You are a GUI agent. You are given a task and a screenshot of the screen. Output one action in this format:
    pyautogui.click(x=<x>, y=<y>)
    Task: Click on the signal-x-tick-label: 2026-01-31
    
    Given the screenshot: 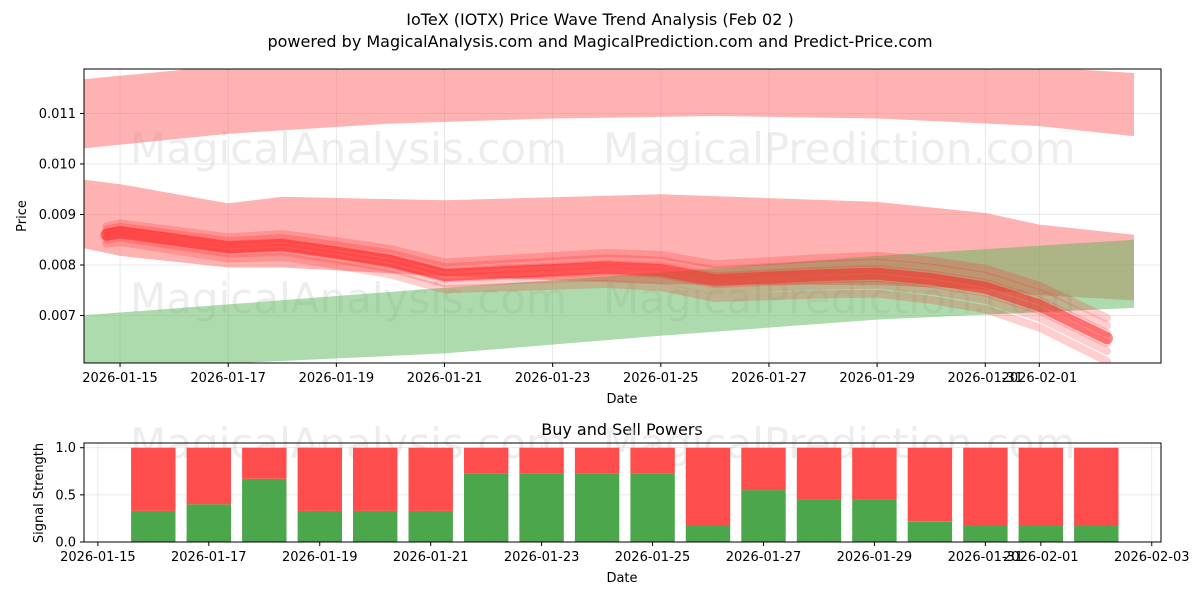 What is the action you would take?
    pyautogui.click(x=986, y=557)
    